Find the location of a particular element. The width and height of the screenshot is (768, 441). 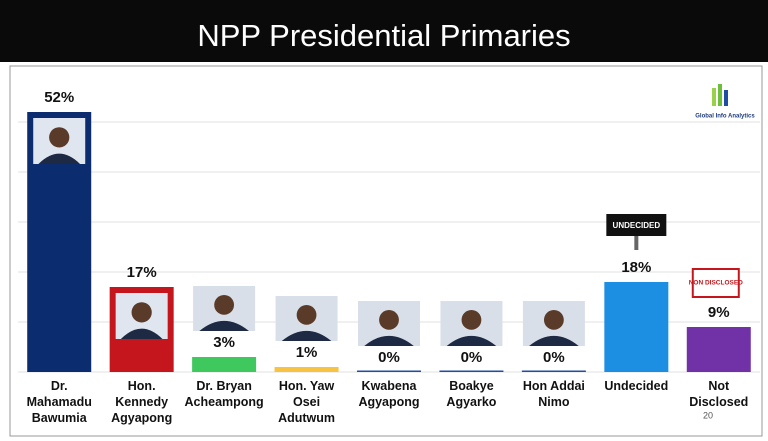

annotation: NON DISCLOSED is located at coordinates (716, 283).